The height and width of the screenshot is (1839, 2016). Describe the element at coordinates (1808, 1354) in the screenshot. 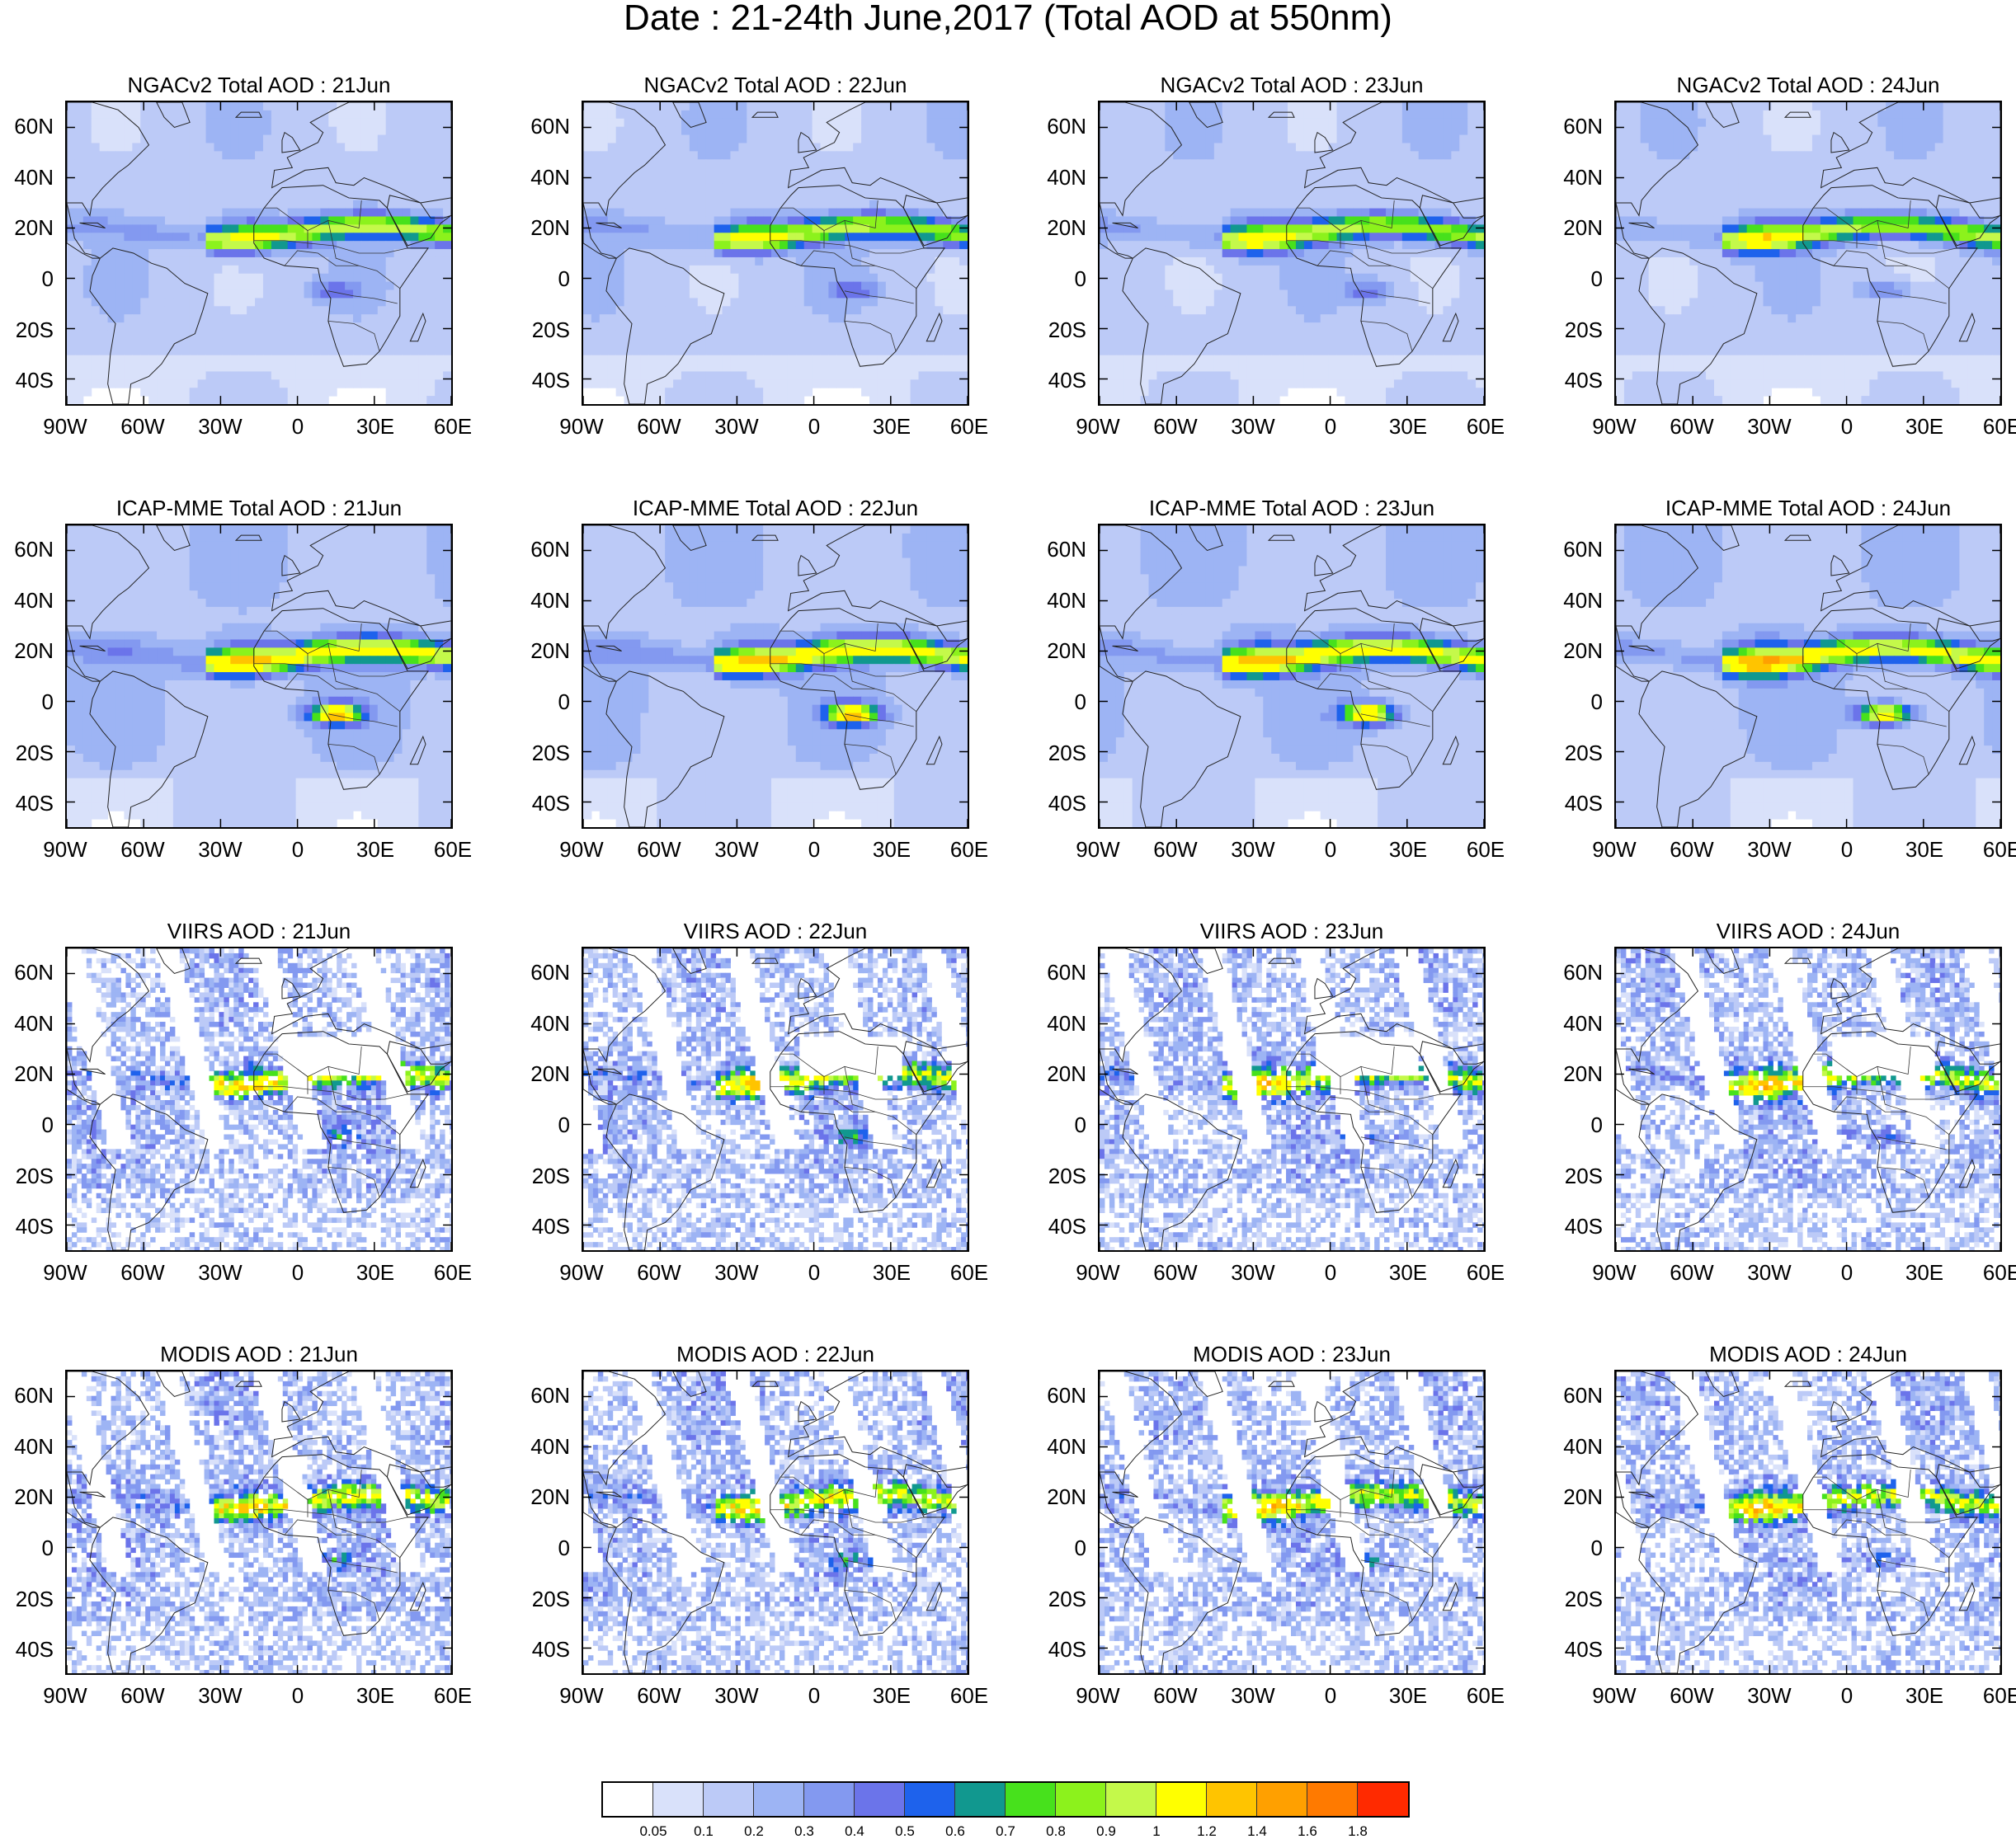

I see `panel-title: MODIS AOD : 24Jun` at that location.